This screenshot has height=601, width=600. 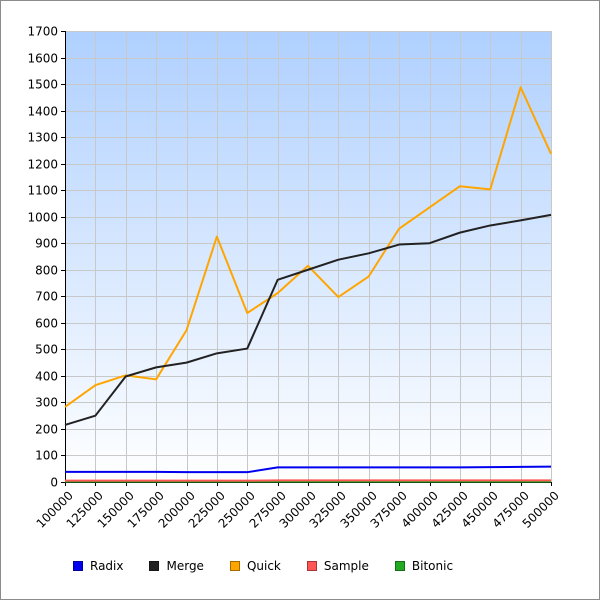 What do you see at coordinates (42, 138) in the screenshot?
I see `y-tick-label: 1300` at bounding box center [42, 138].